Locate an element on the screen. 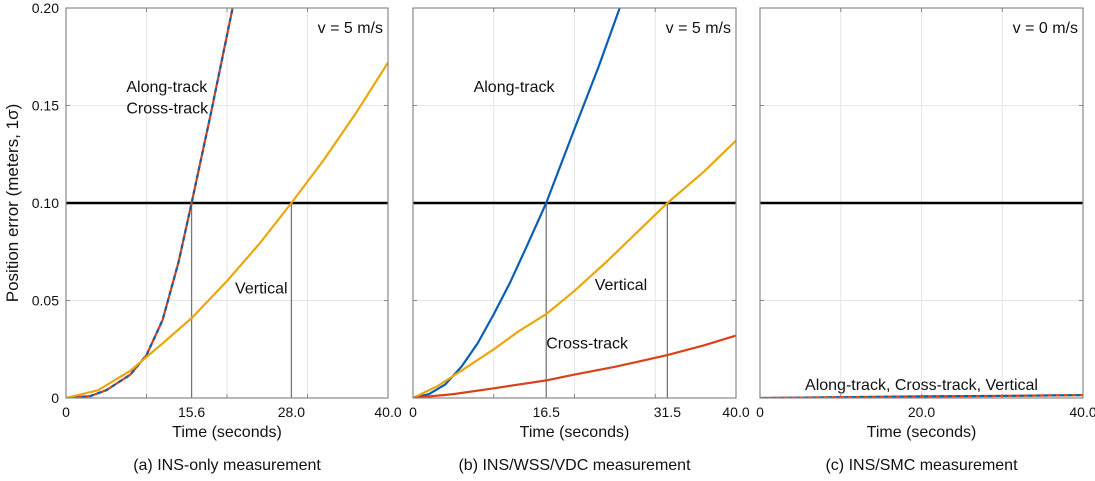 This screenshot has height=481, width=1095. x-tick-label: 16.5 is located at coordinates (546, 412).